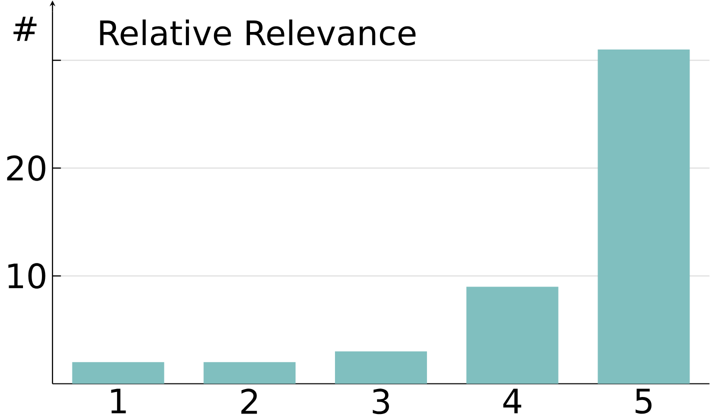 The image size is (710, 419). What do you see at coordinates (27, 276) in the screenshot?
I see `y-tick-label: 10` at bounding box center [27, 276].